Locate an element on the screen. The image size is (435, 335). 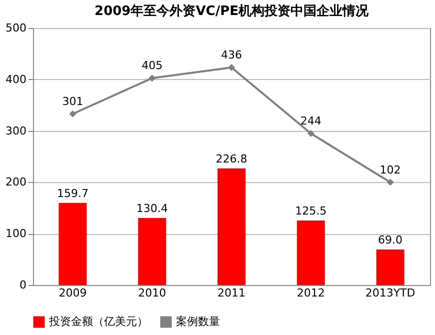
data-label: 159.7 is located at coordinates (72, 193).